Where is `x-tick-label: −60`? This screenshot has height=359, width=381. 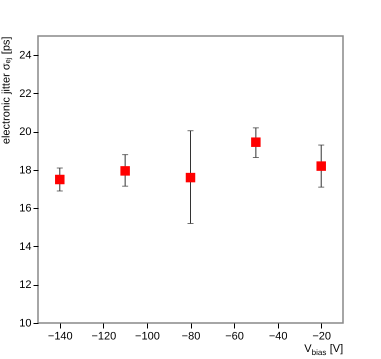 x-tick-label: −60 is located at coordinates (234, 336).